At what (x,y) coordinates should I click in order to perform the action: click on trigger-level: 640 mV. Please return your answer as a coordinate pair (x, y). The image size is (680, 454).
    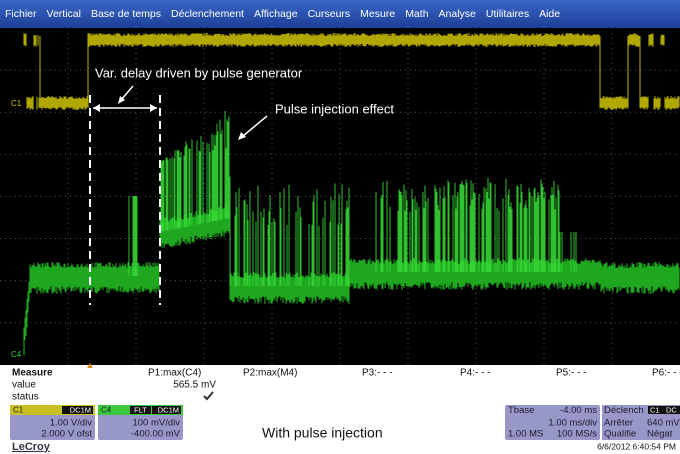
    Looking at the image, I should click on (663, 423).